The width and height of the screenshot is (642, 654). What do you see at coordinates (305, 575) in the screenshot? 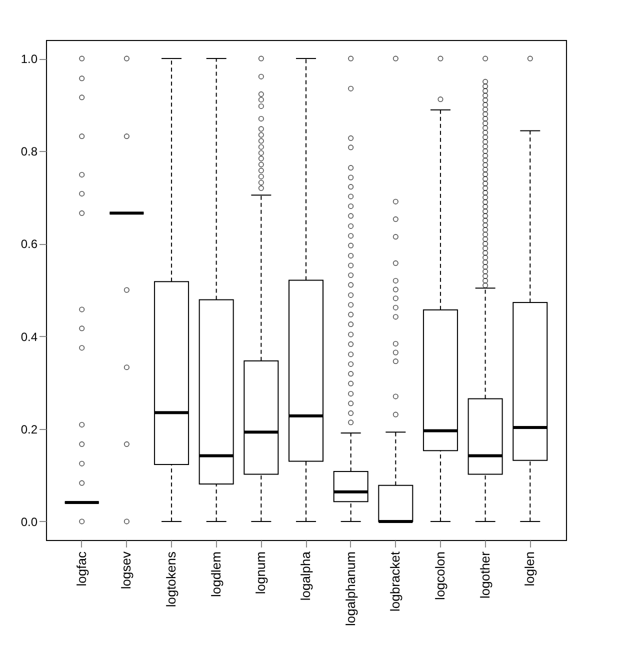
I see `x-tick-label: logalpha` at bounding box center [305, 575].